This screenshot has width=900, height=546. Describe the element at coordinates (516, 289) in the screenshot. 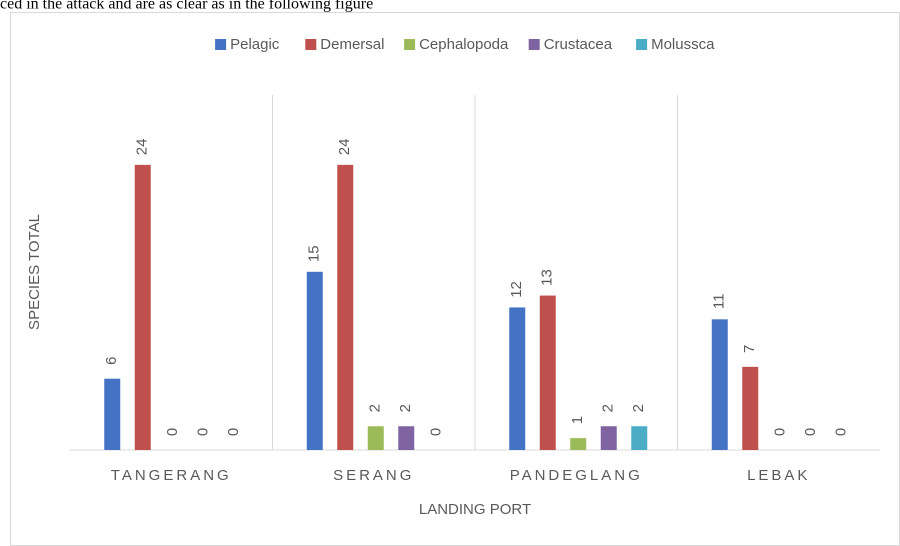

I see `data-label: 12` at that location.